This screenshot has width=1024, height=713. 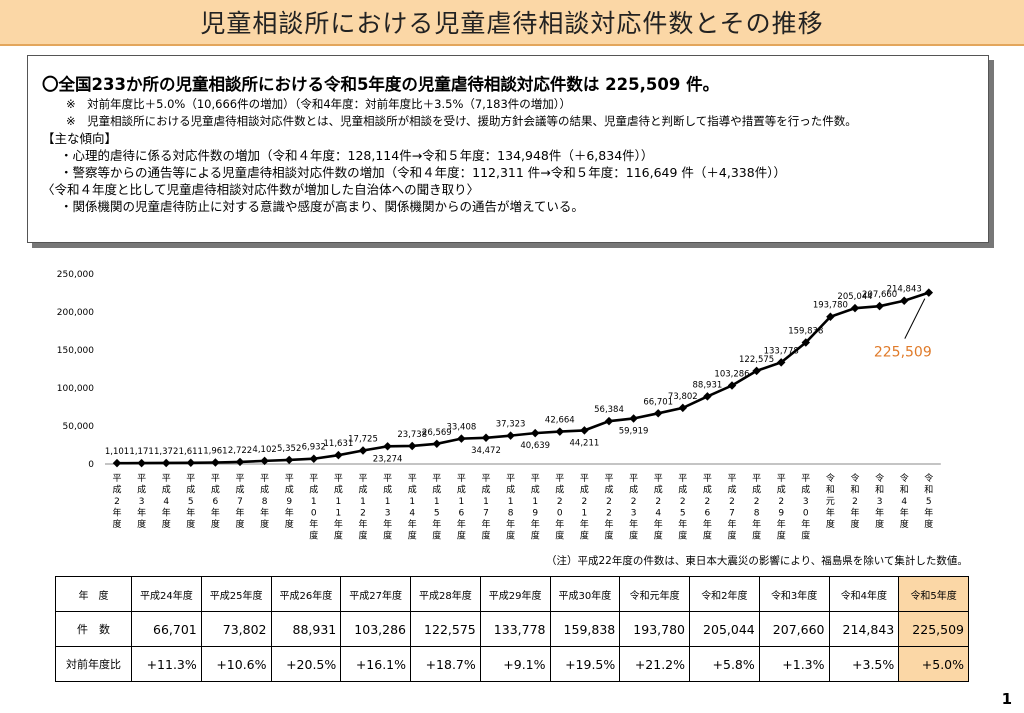 I want to click on x-tick-label: 5, so click(x=437, y=514).